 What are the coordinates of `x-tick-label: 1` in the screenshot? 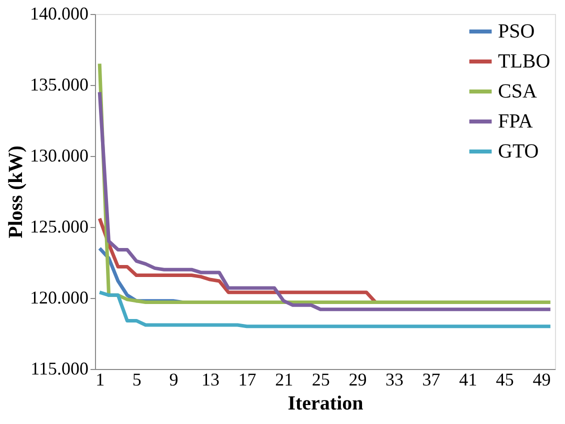 It's located at (100, 380).